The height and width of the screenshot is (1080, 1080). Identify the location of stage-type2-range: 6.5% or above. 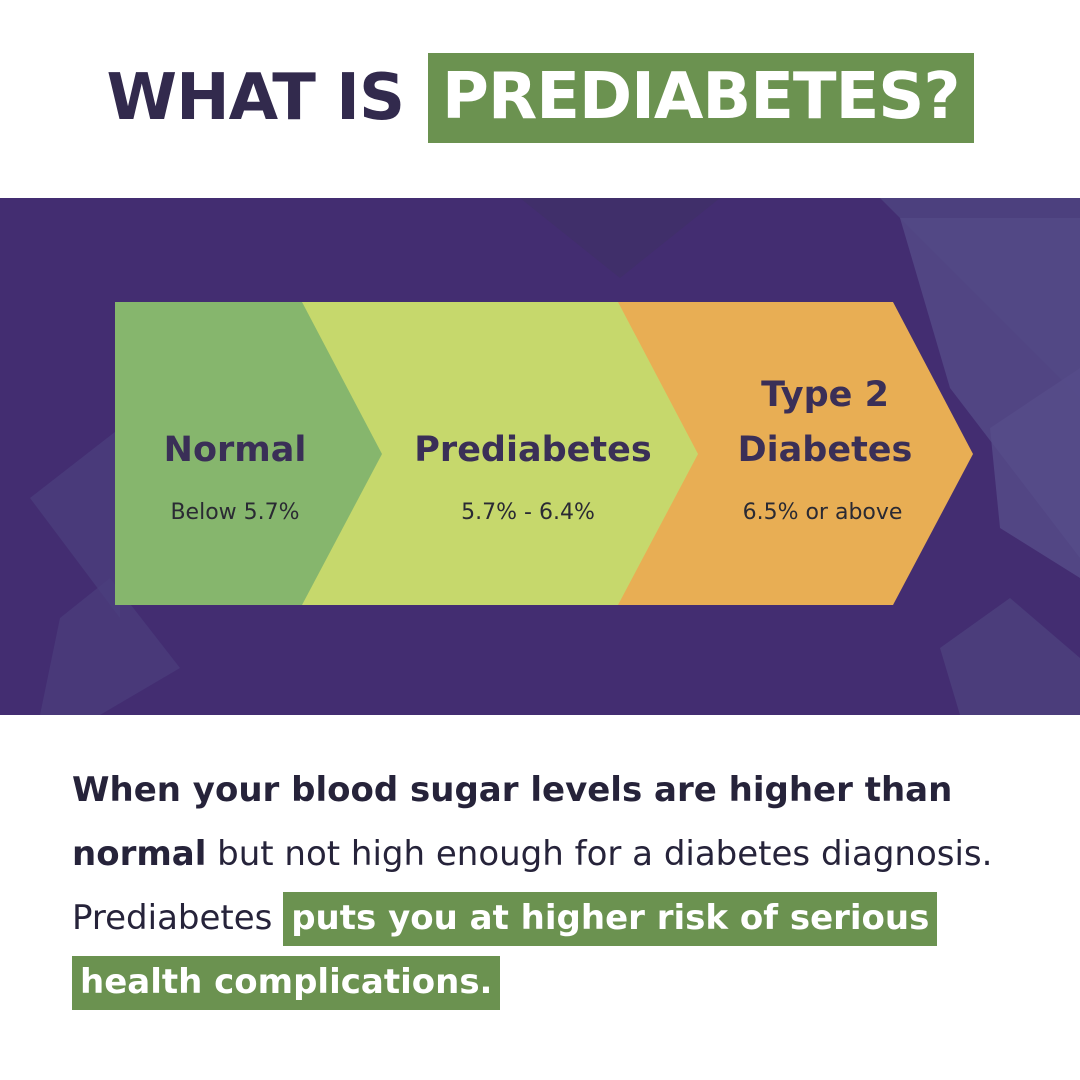
(822, 512).